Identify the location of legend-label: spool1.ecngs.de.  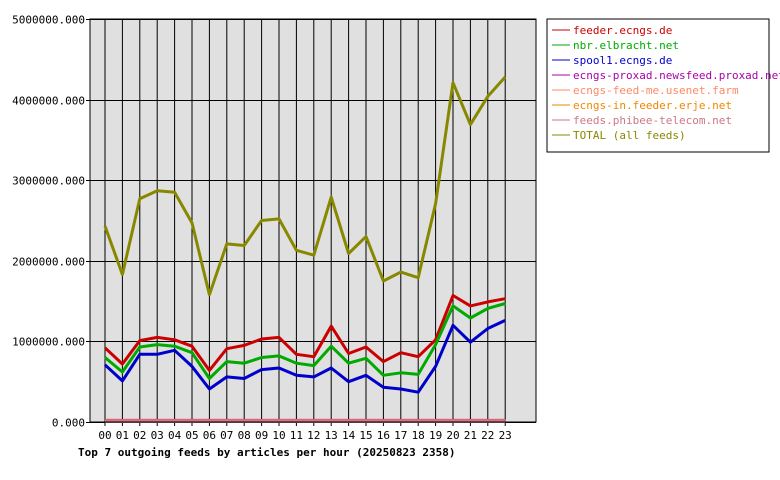
(622, 60).